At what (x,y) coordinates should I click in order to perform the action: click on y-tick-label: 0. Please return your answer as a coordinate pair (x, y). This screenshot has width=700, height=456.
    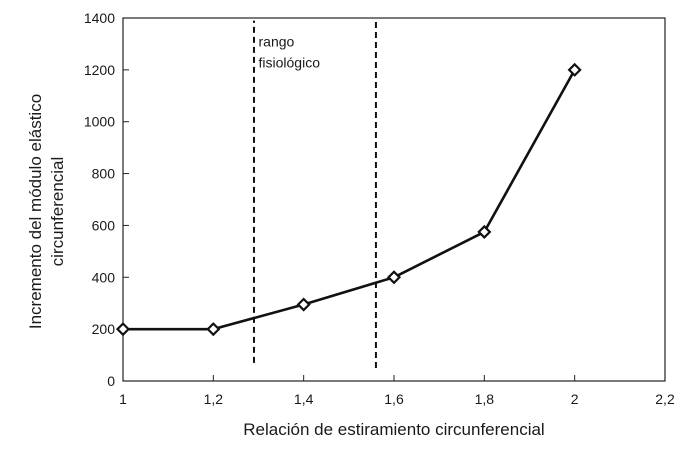
    Looking at the image, I should click on (111, 381).